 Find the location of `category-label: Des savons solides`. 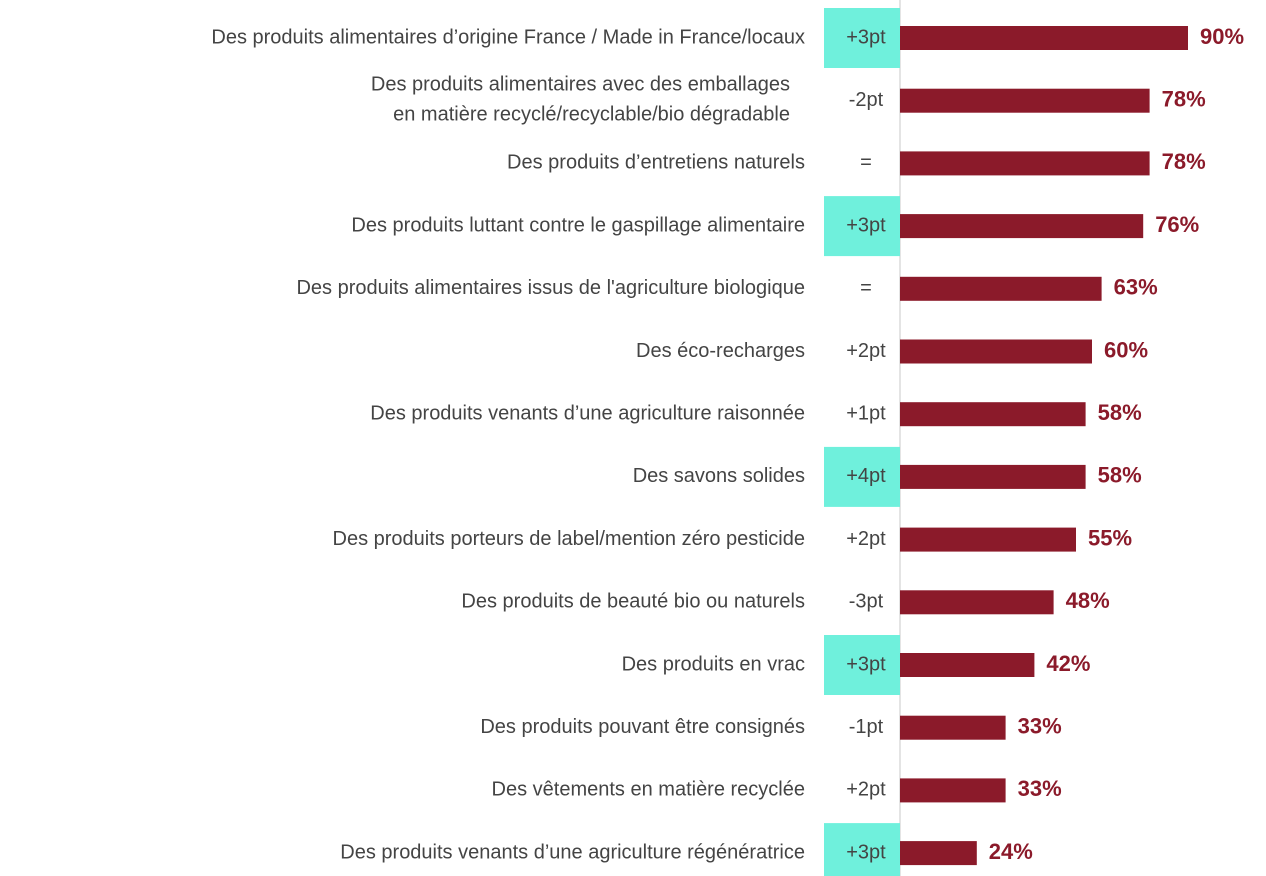

category-label: Des savons solides is located at coordinates (719, 476).